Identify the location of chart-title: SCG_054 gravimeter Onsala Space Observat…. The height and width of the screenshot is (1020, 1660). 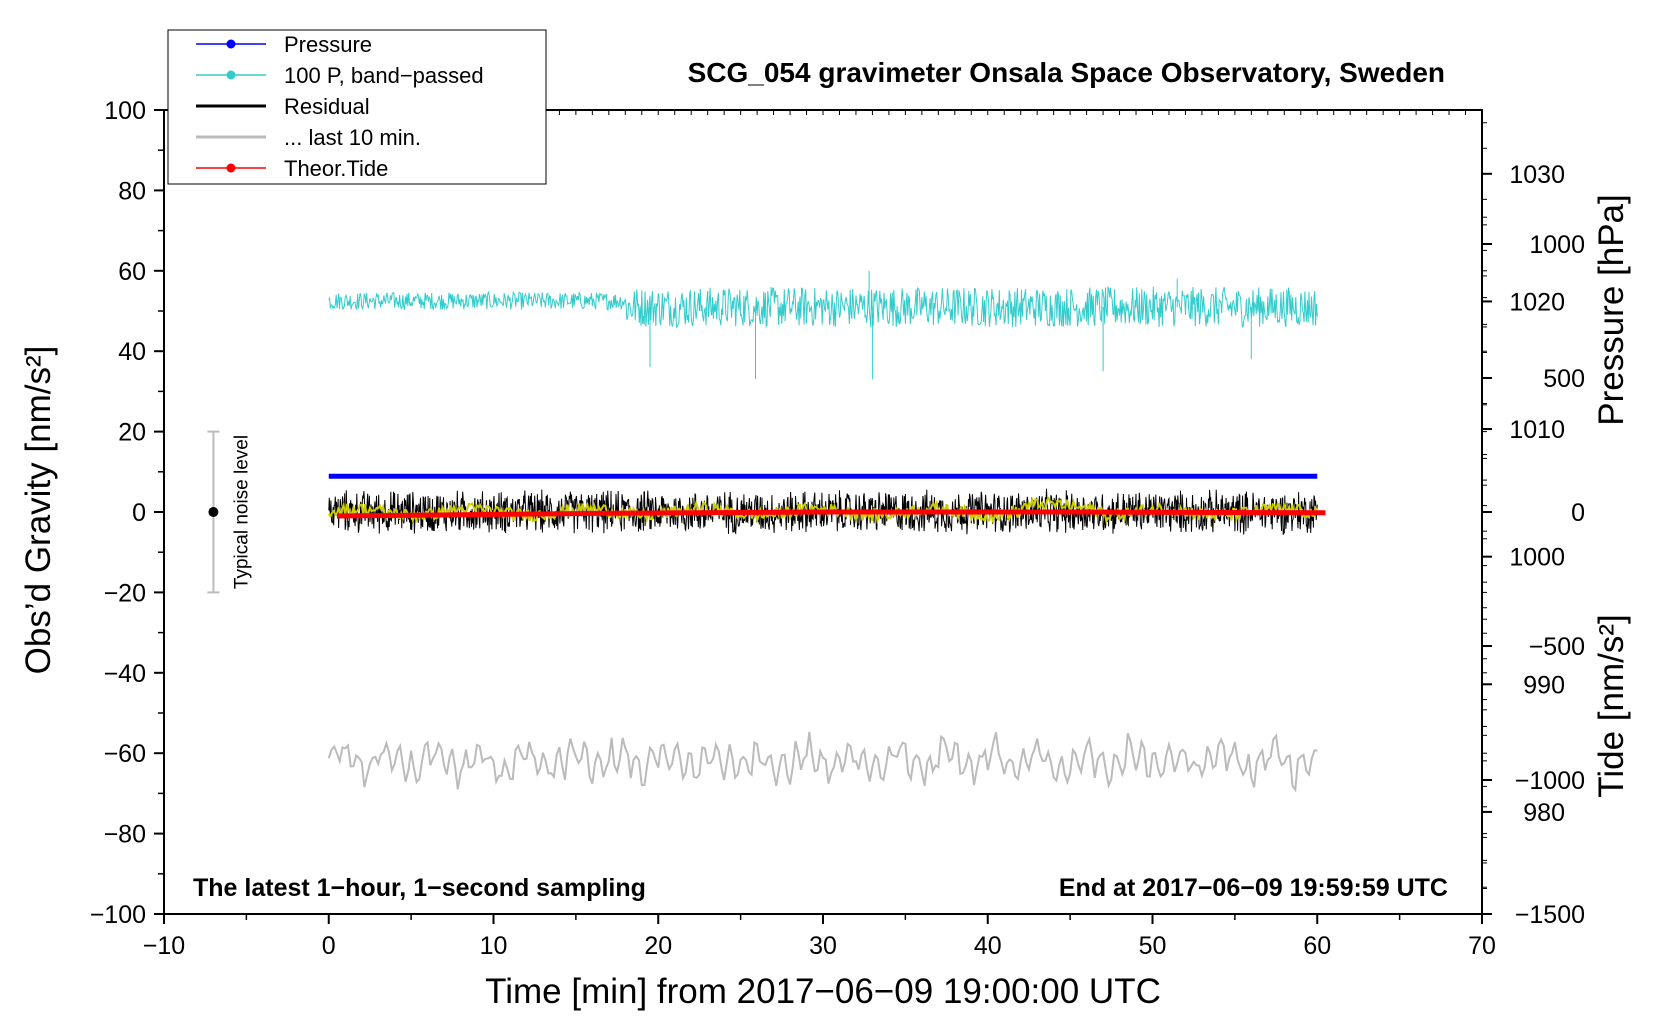
(1066, 72).